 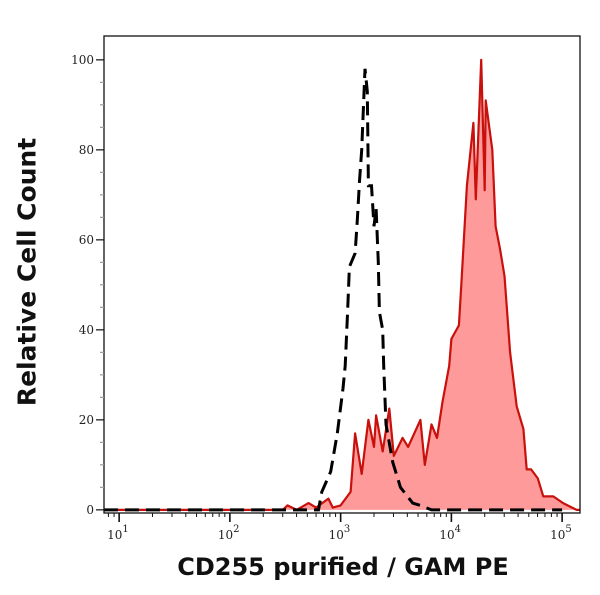 I want to click on x-tick-exponent: 4, so click(x=458, y=529).